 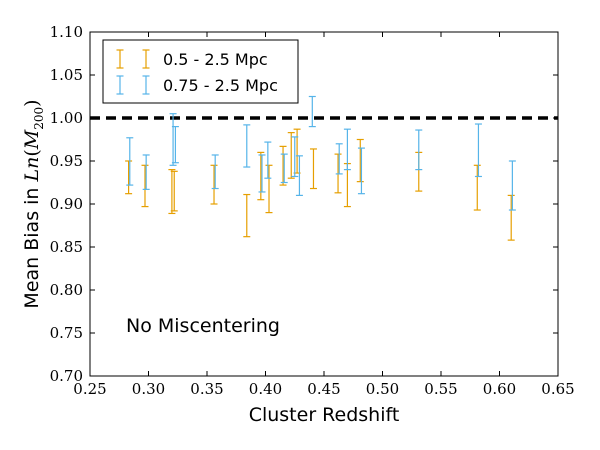 I want to click on y-axis-label-sub: 200, so click(x=39, y=118).